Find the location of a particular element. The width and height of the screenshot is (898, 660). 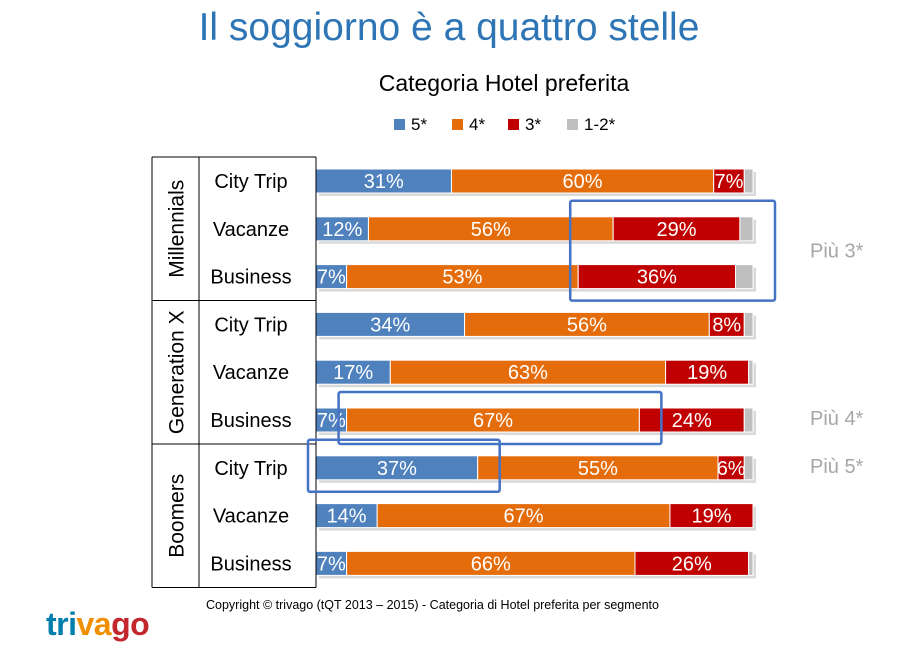

data-label: 26% is located at coordinates (692, 564).